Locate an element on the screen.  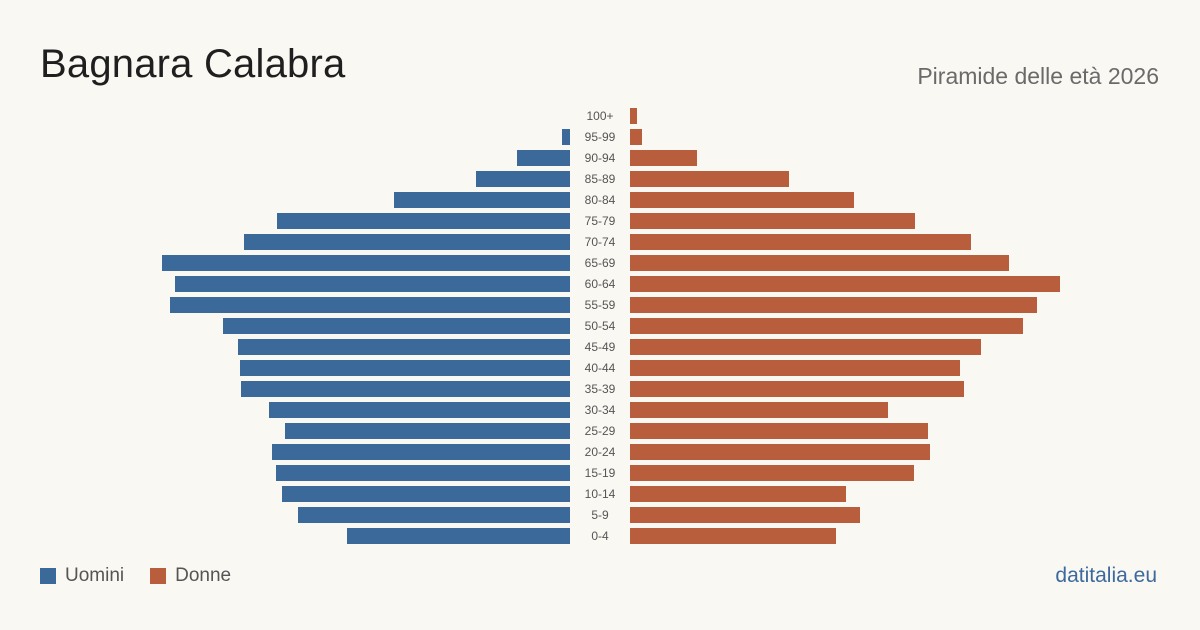
age-label-45-49: 45-49 is located at coordinates (600, 347).